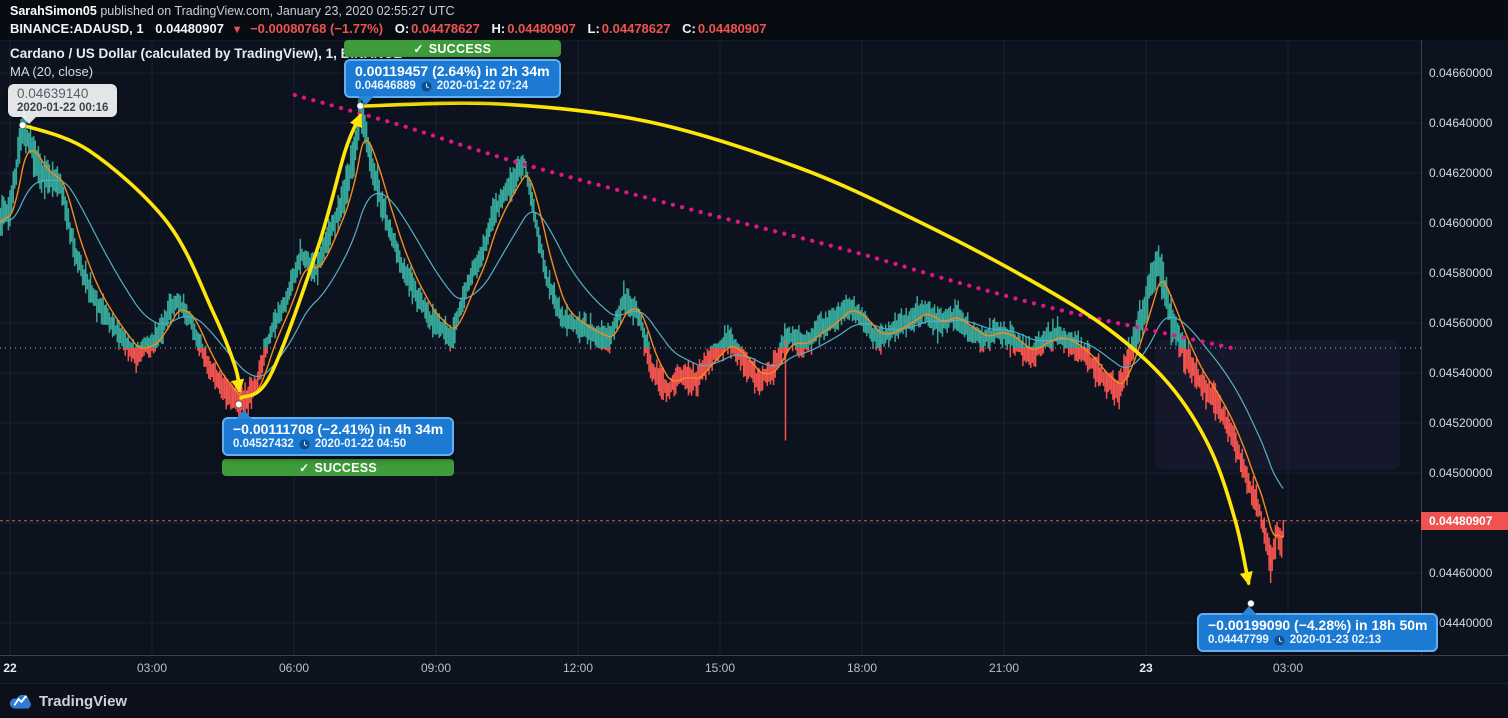 This screenshot has height=718, width=1508. Describe the element at coordinates (29, 120) in the screenshot. I see `tooltip-pointer` at that location.